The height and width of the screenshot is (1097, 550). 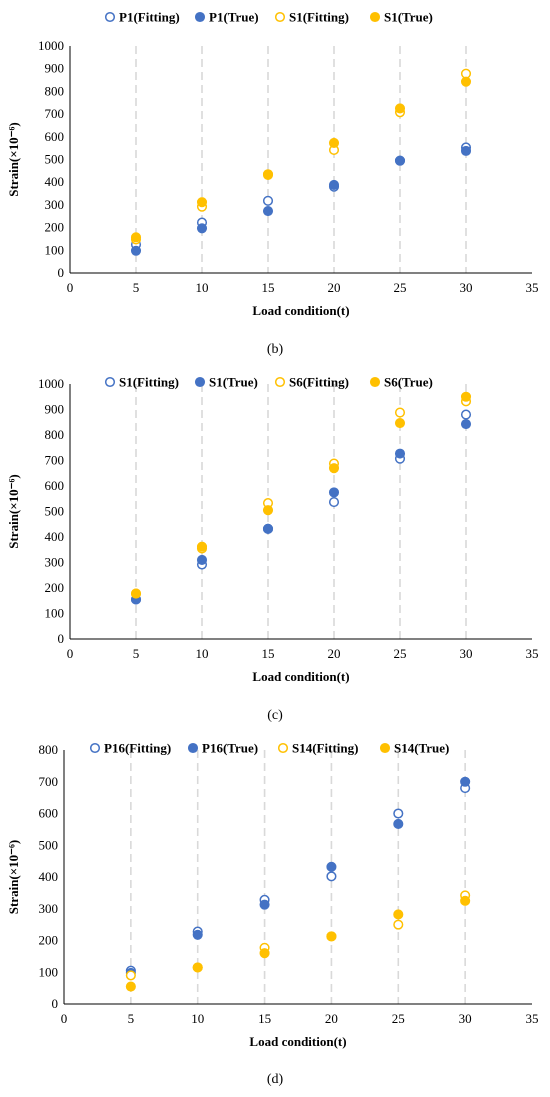 I want to click on x-tick-label: 15, so click(x=268, y=653).